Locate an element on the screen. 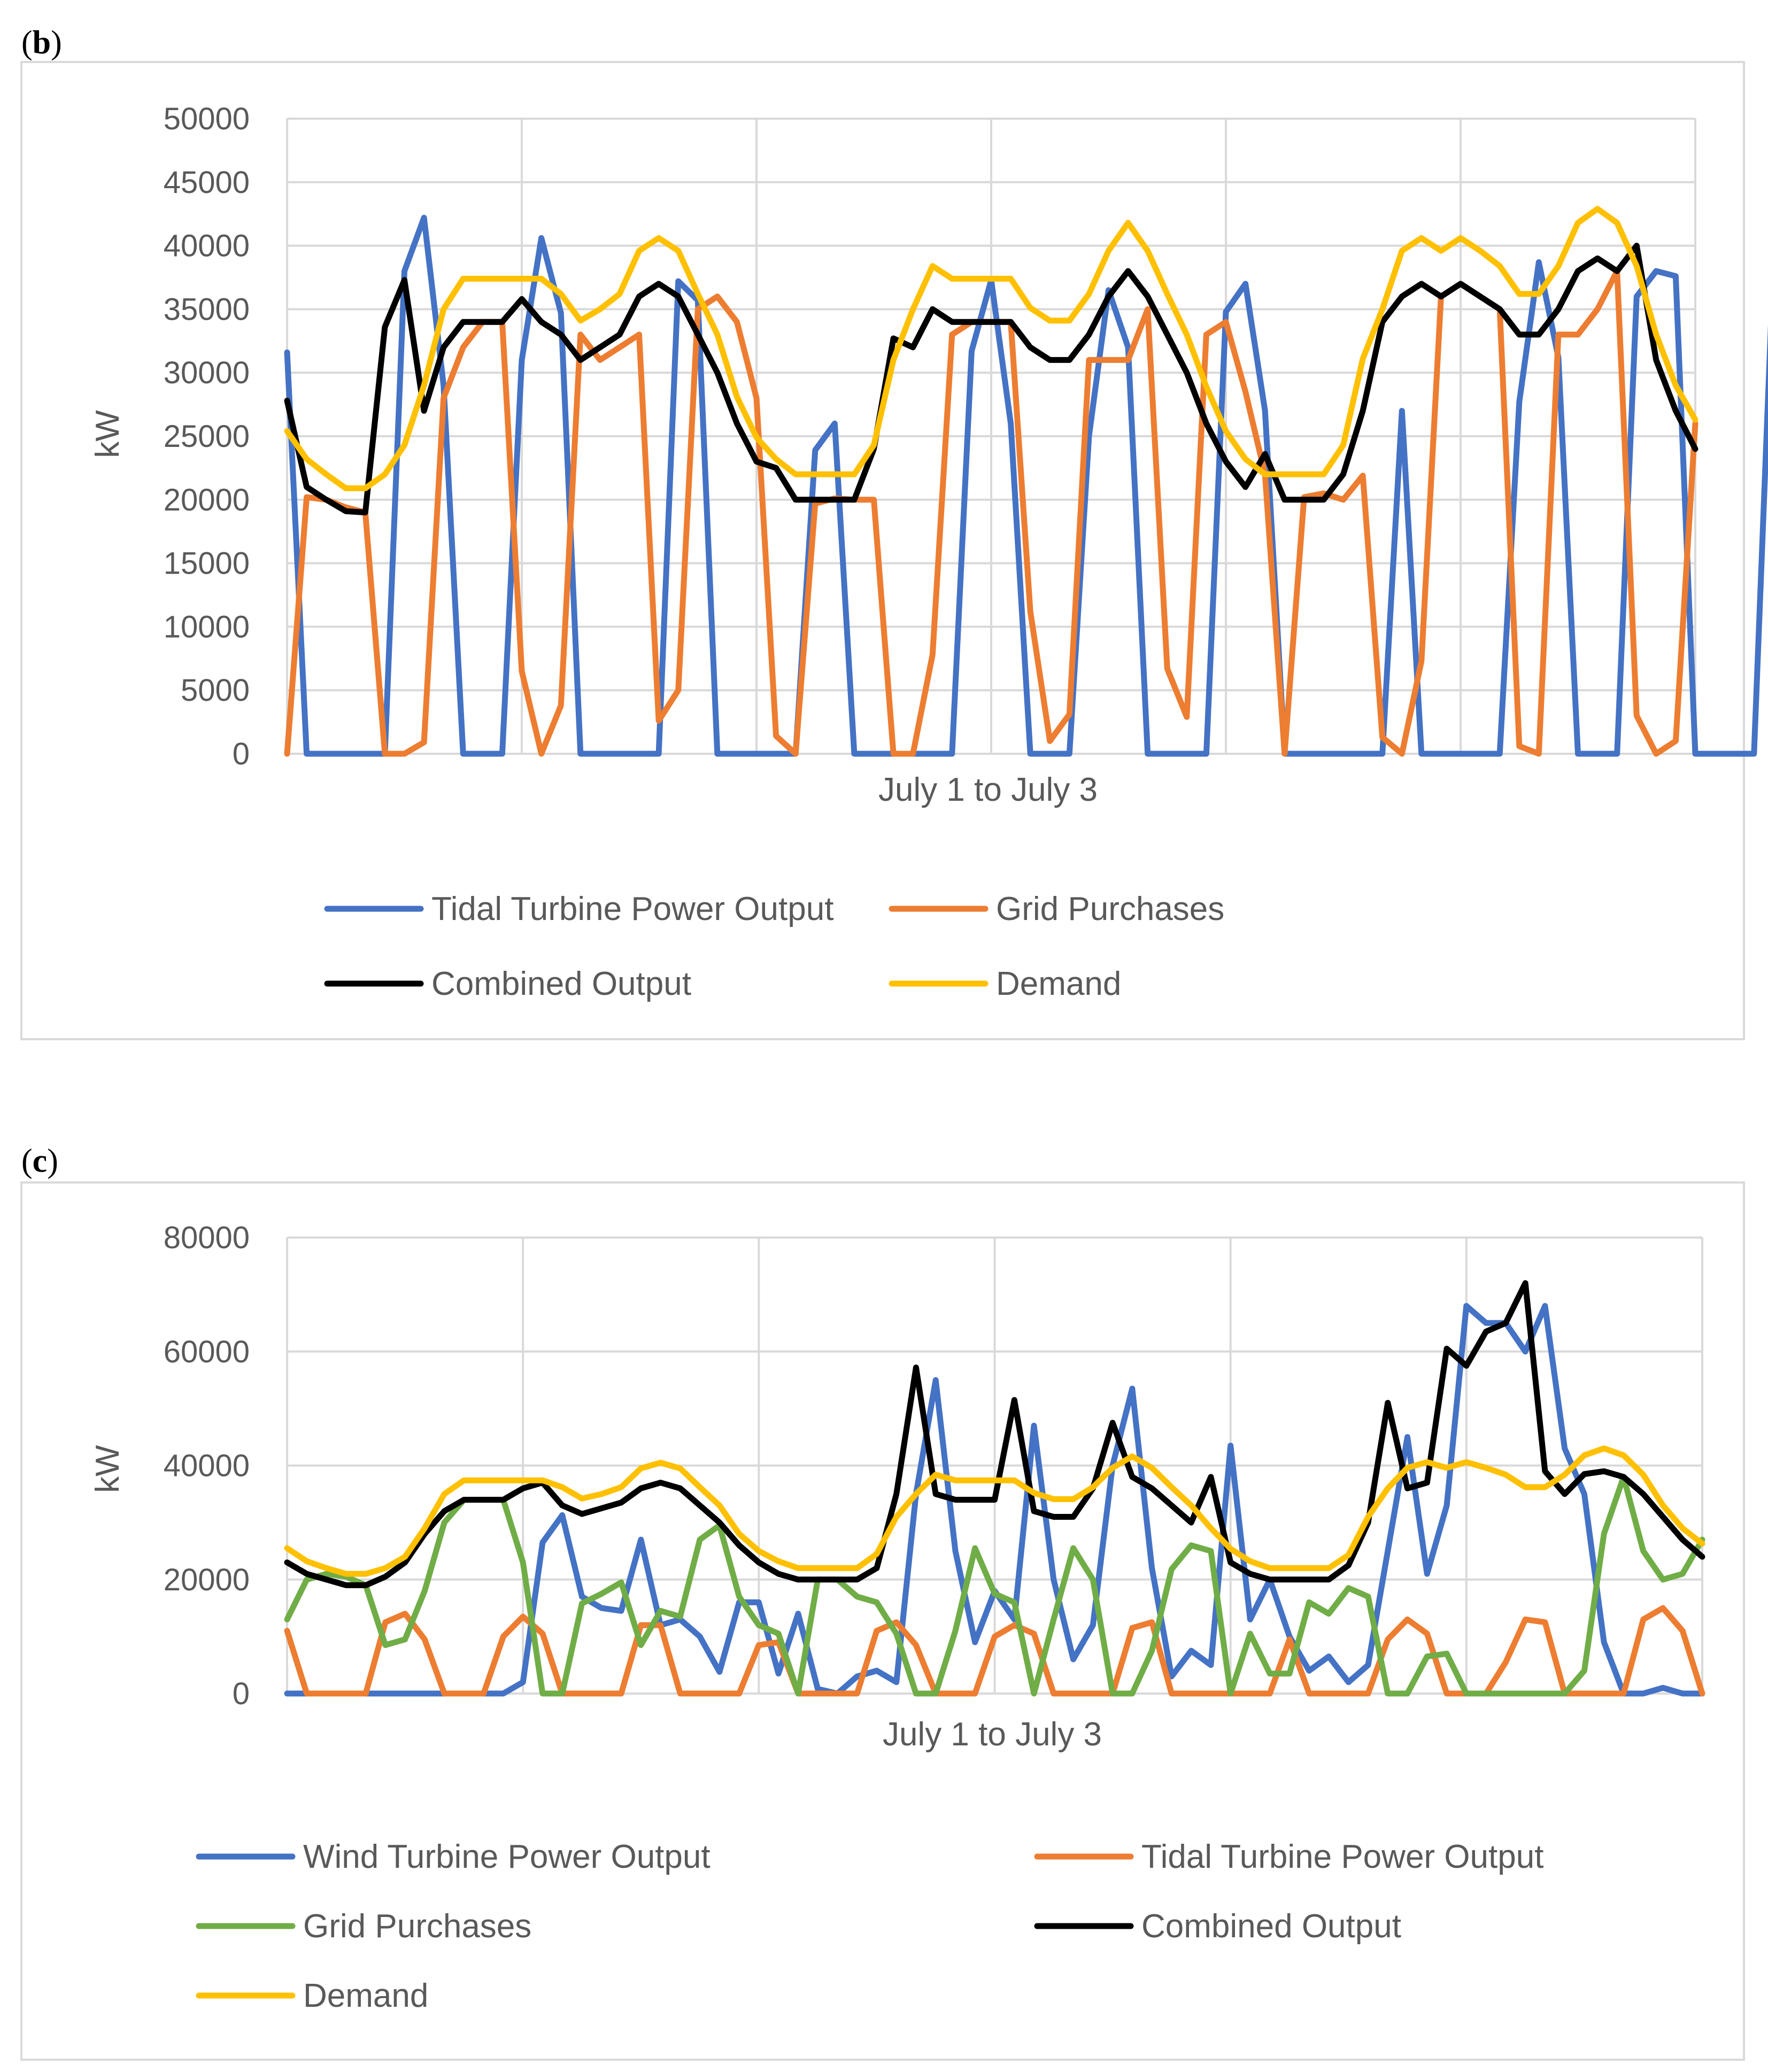 The height and width of the screenshot is (2072, 1768). chart-b-ytick-label: 45000 is located at coordinates (207, 182).